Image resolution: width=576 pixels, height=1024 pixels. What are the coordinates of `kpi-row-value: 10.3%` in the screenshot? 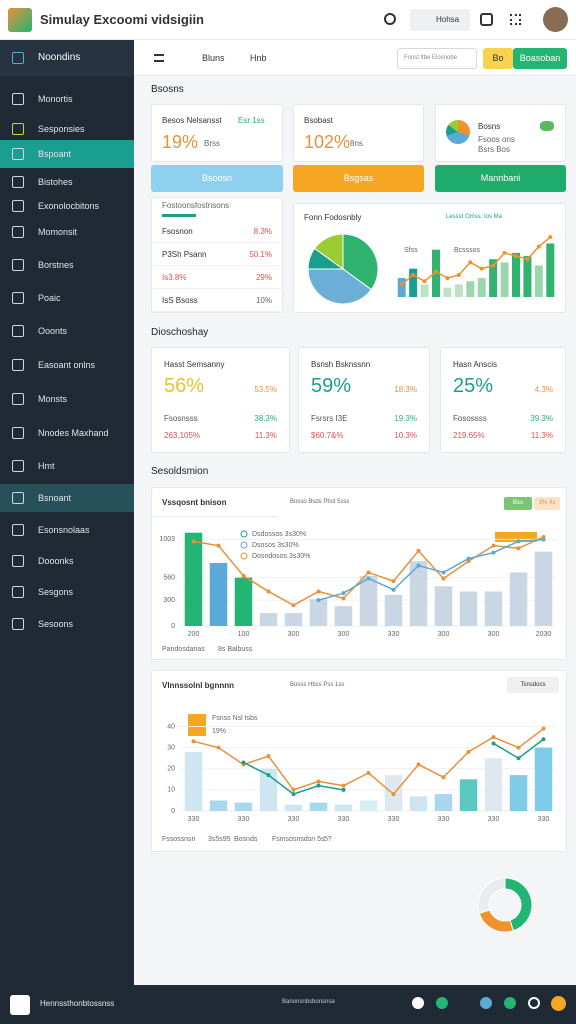 It's located at (405, 435).